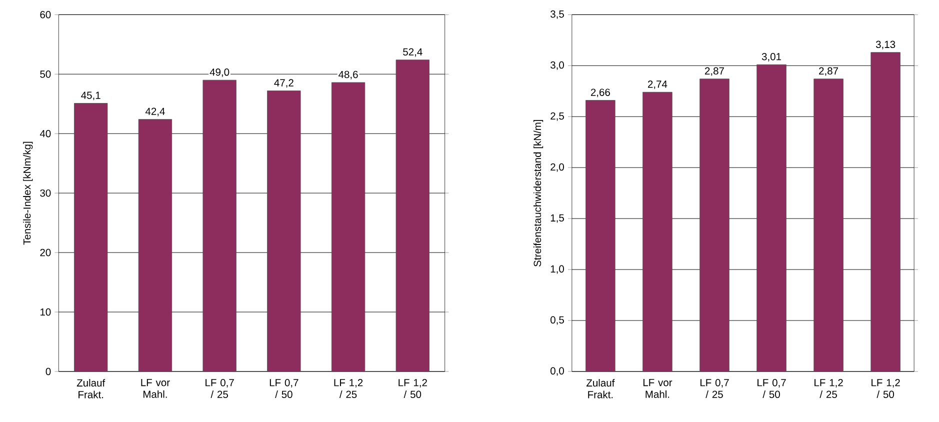  What do you see at coordinates (45, 193) in the screenshot?
I see `y-tick-label: 30` at bounding box center [45, 193].